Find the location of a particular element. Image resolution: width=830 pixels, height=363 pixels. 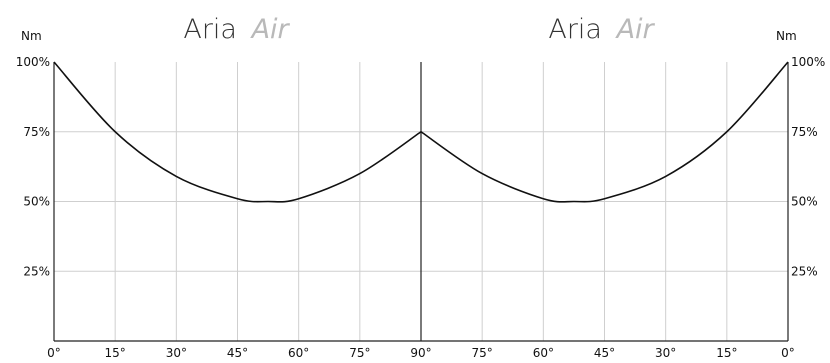

y-tick-label-left: 75% is located at coordinates (36, 132).